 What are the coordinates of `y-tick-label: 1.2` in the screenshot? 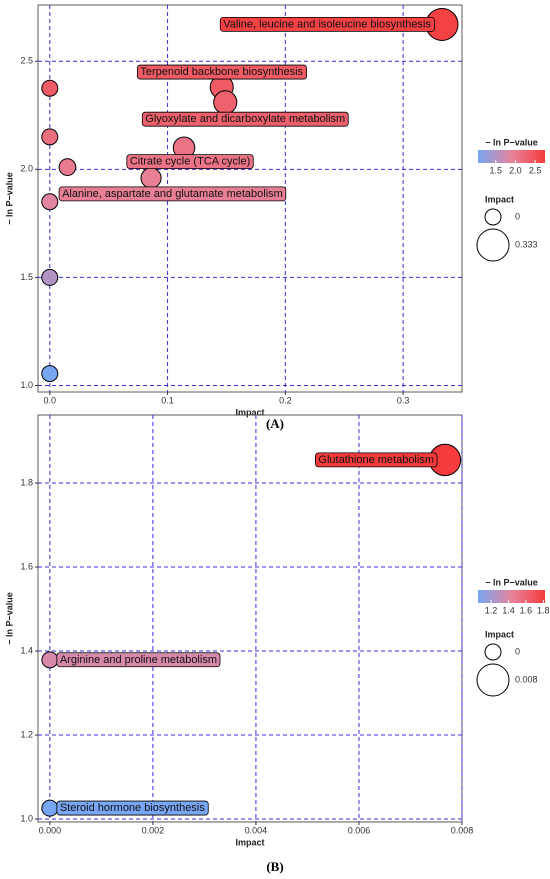 It's located at (26, 734).